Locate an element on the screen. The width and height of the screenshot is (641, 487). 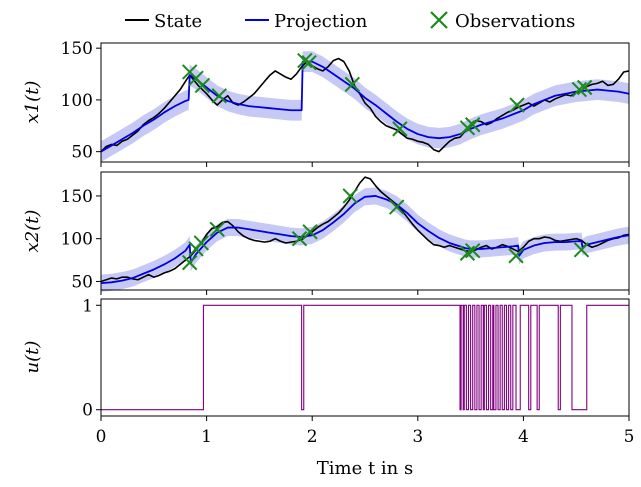
legend-observations-marker is located at coordinates (439, 20).